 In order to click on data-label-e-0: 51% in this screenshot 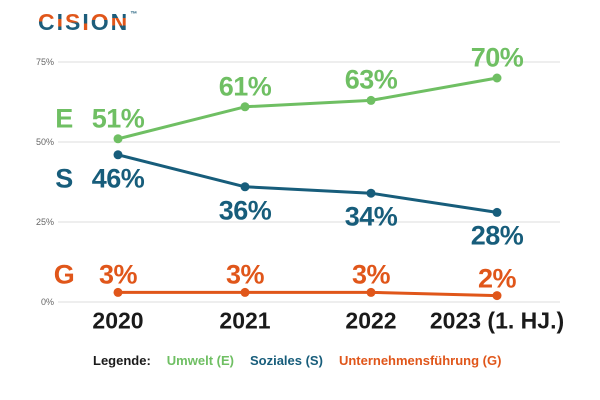, I will do `click(118, 118)`.